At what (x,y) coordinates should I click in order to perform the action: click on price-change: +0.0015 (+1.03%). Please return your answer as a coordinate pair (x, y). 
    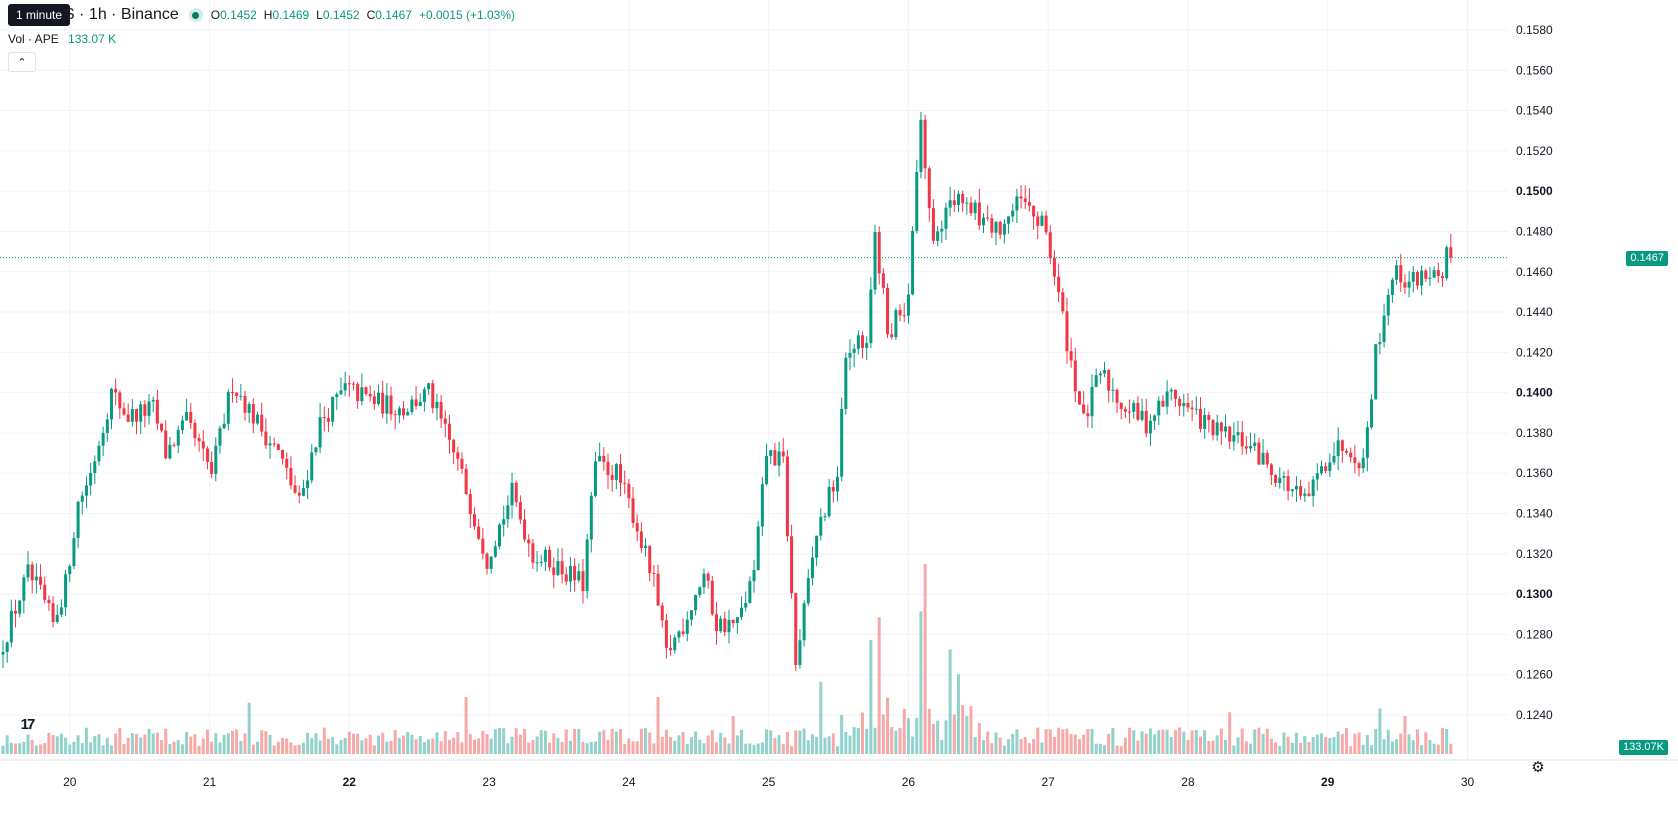
    Looking at the image, I should click on (467, 15).